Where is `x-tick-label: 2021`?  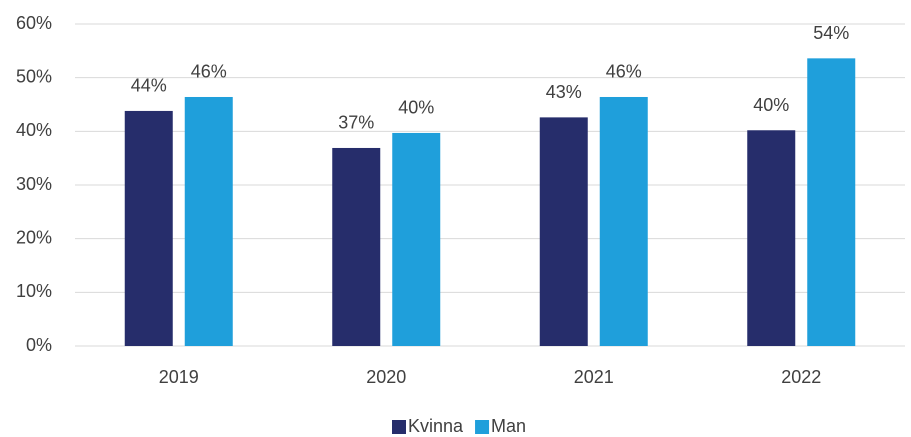
x-tick-label: 2021 is located at coordinates (594, 377).